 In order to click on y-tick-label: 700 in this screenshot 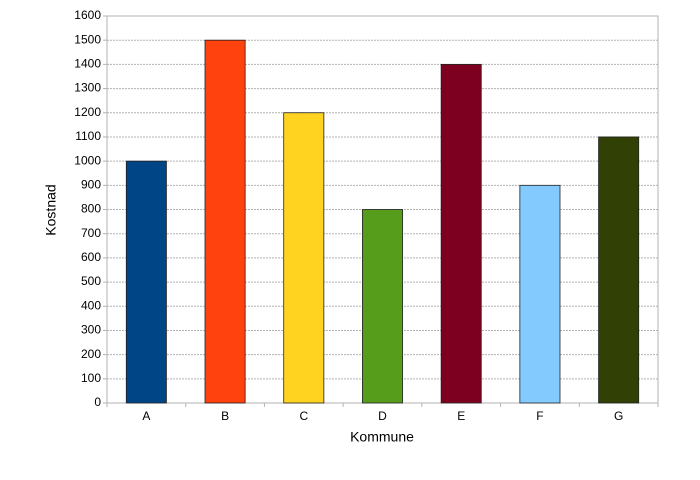, I will do `click(91, 233)`.